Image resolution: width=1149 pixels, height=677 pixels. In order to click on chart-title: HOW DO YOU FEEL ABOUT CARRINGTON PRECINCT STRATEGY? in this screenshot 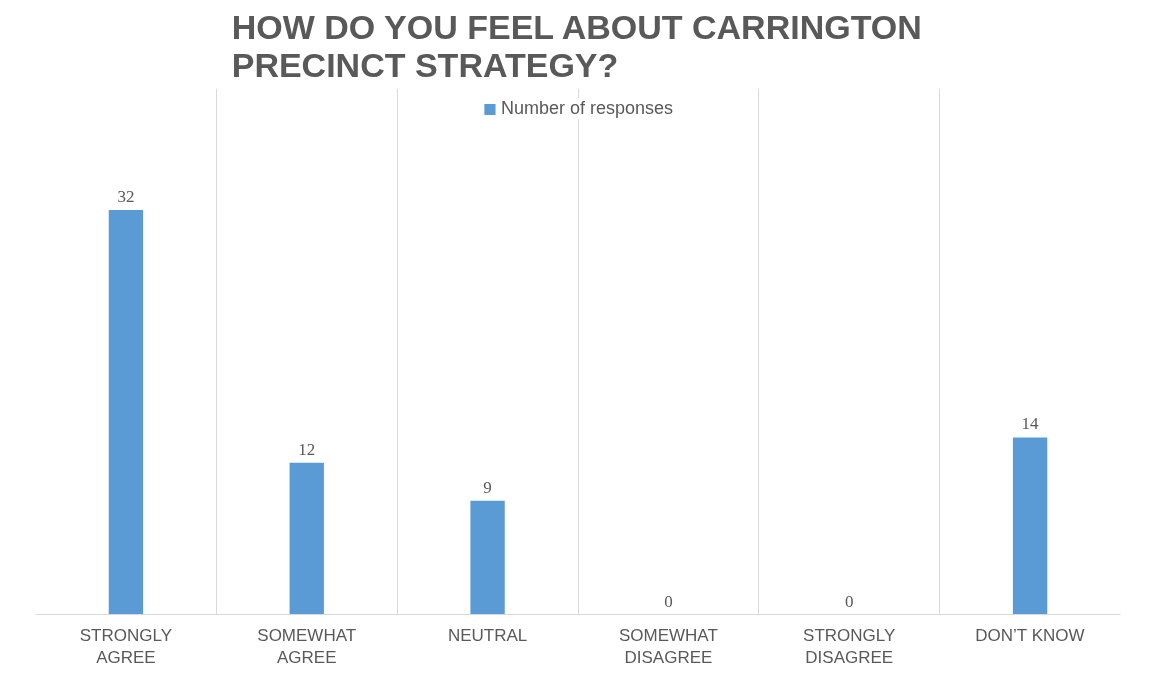, I will do `click(576, 45)`.